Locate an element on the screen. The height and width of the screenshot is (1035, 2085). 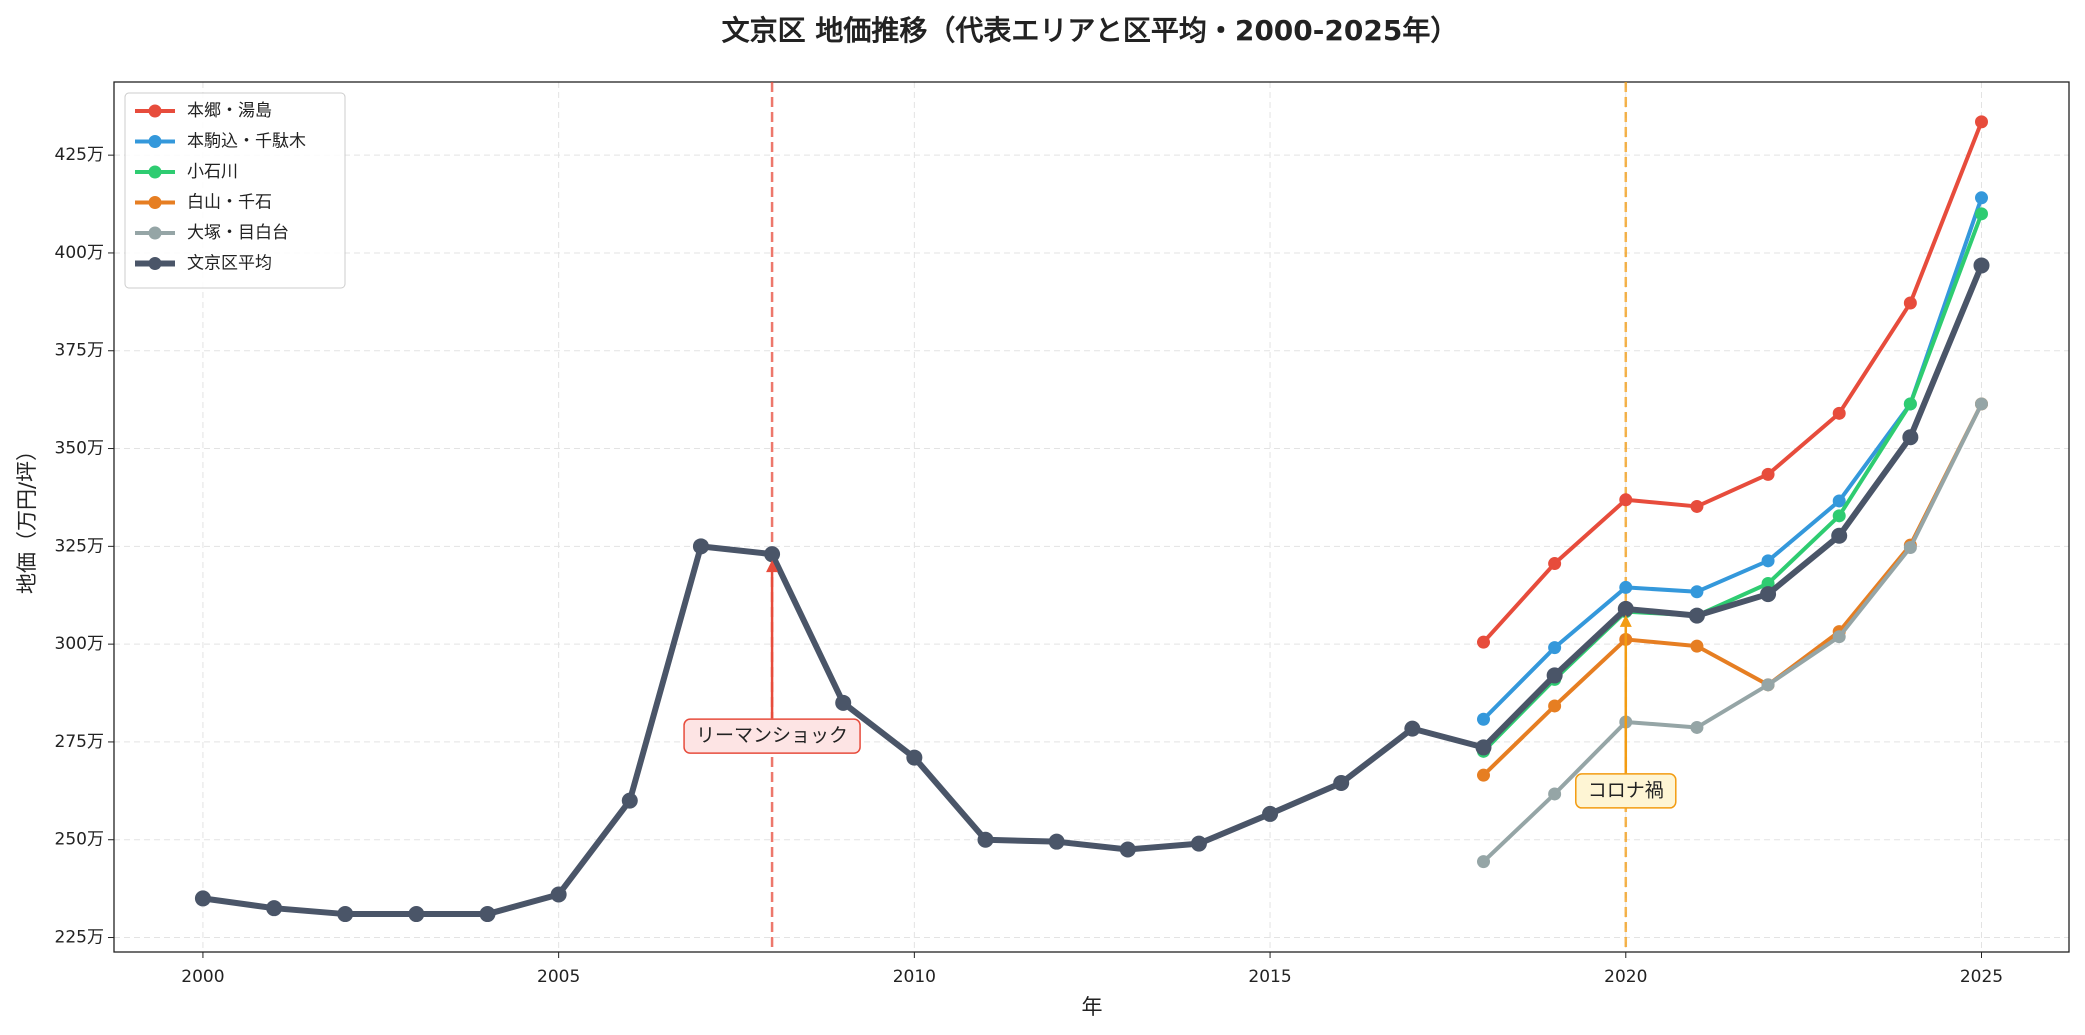
y-tick-label: 350万 is located at coordinates (79, 449).